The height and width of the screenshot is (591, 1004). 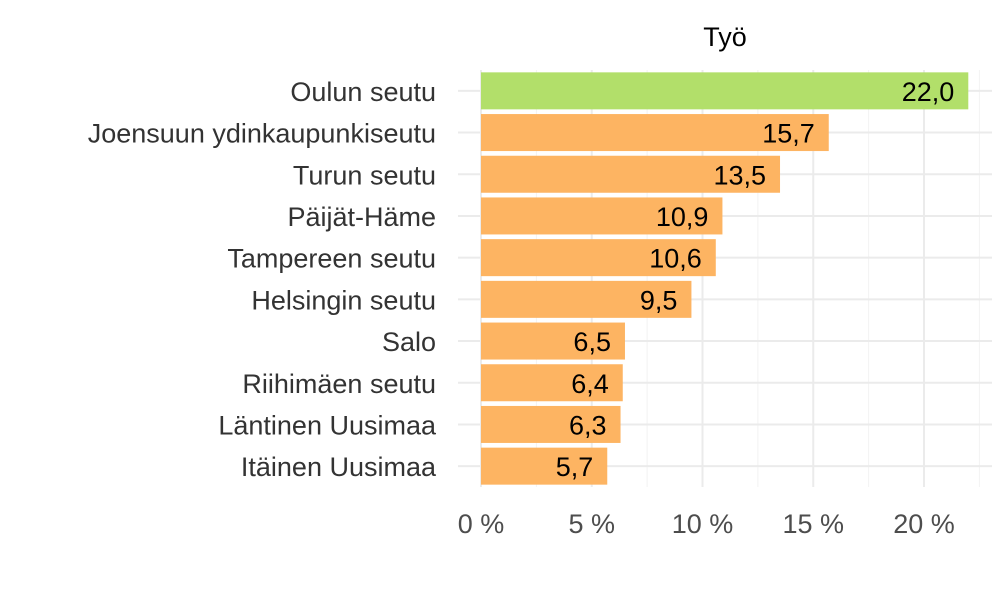 I want to click on bar-value-label: 15,7, so click(x=788, y=134).